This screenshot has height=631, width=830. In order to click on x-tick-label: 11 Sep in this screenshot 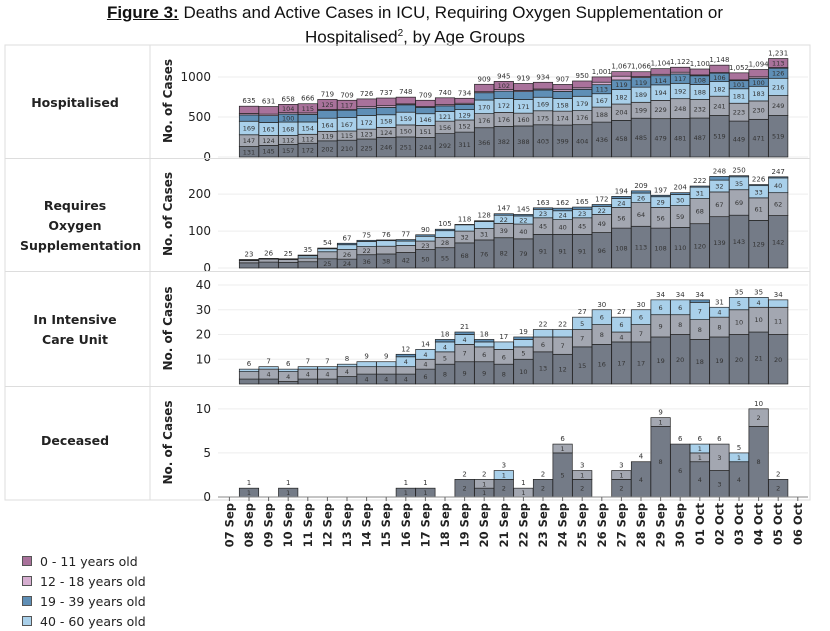, I will do `click(308, 525)`.